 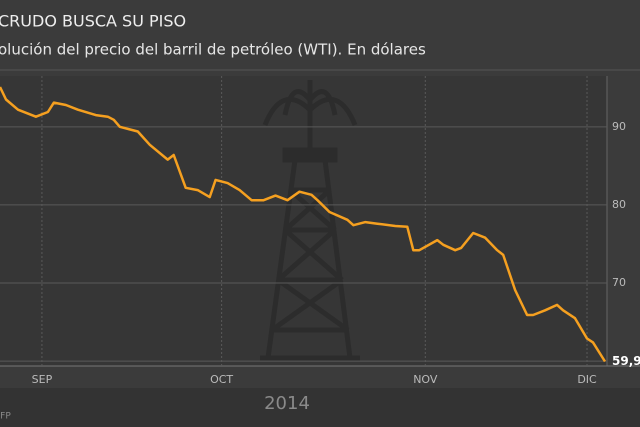 I want to click on y-tick-label: 80, so click(x=619, y=204).